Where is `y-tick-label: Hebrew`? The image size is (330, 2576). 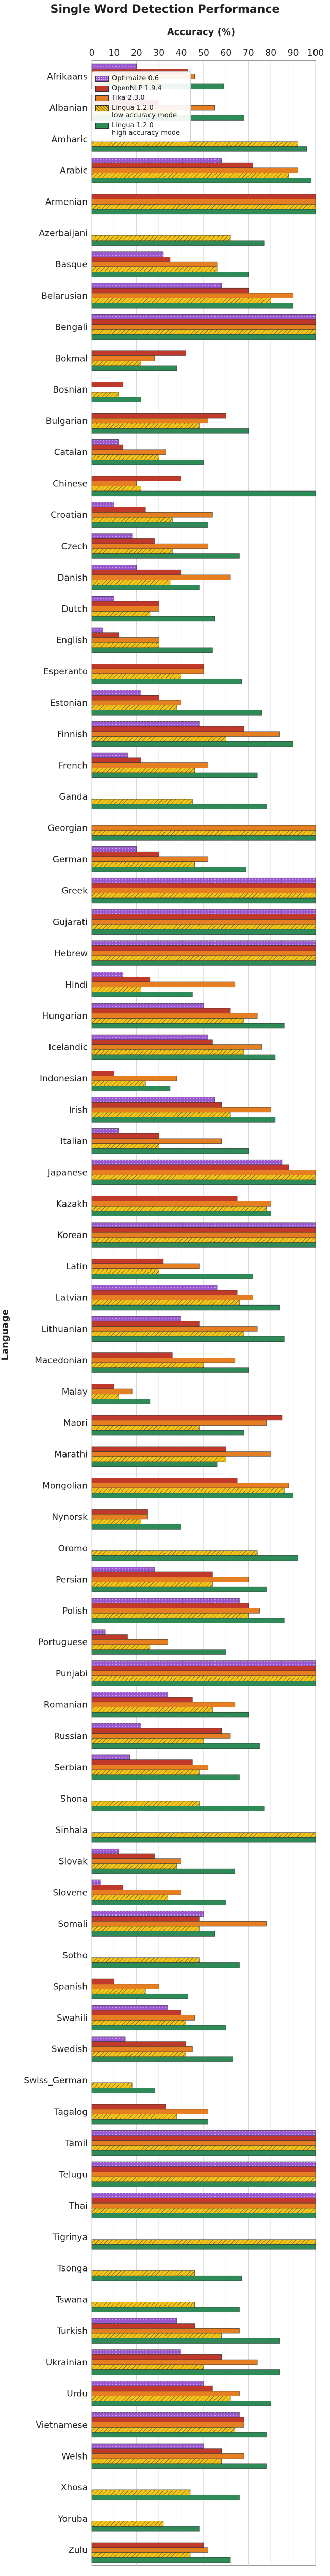
y-tick-label: Hebrew is located at coordinates (71, 953).